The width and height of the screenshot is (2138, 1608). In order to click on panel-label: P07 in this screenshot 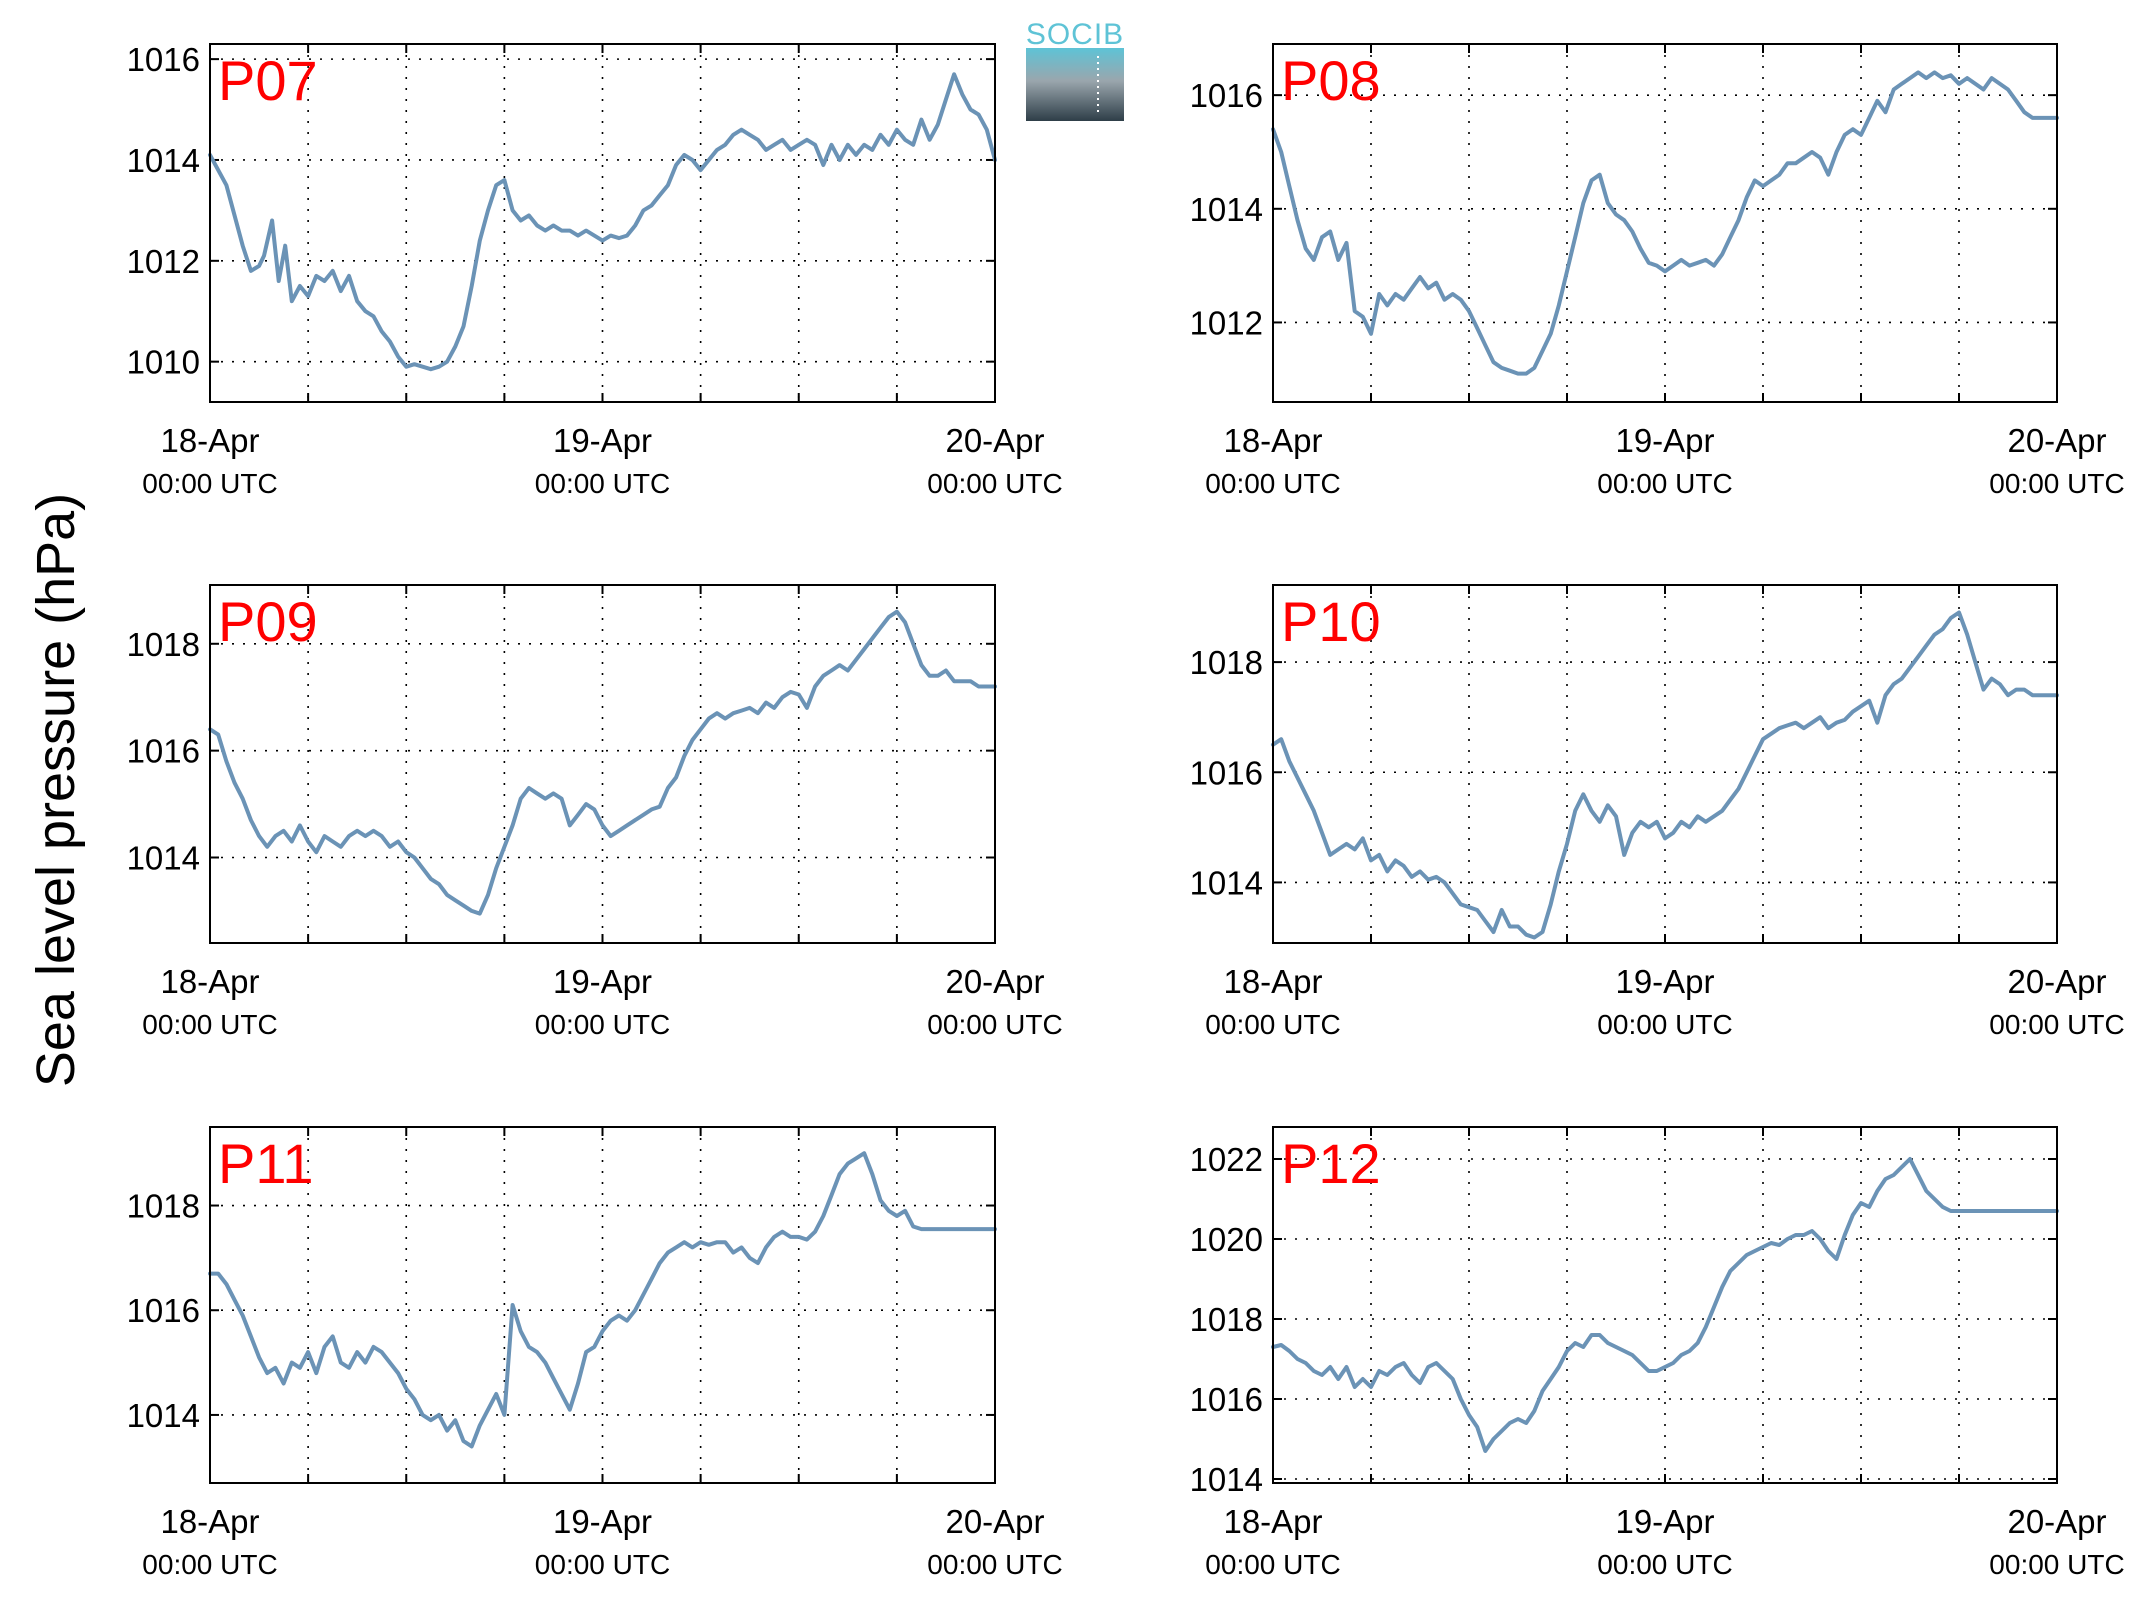, I will do `click(268, 80)`.